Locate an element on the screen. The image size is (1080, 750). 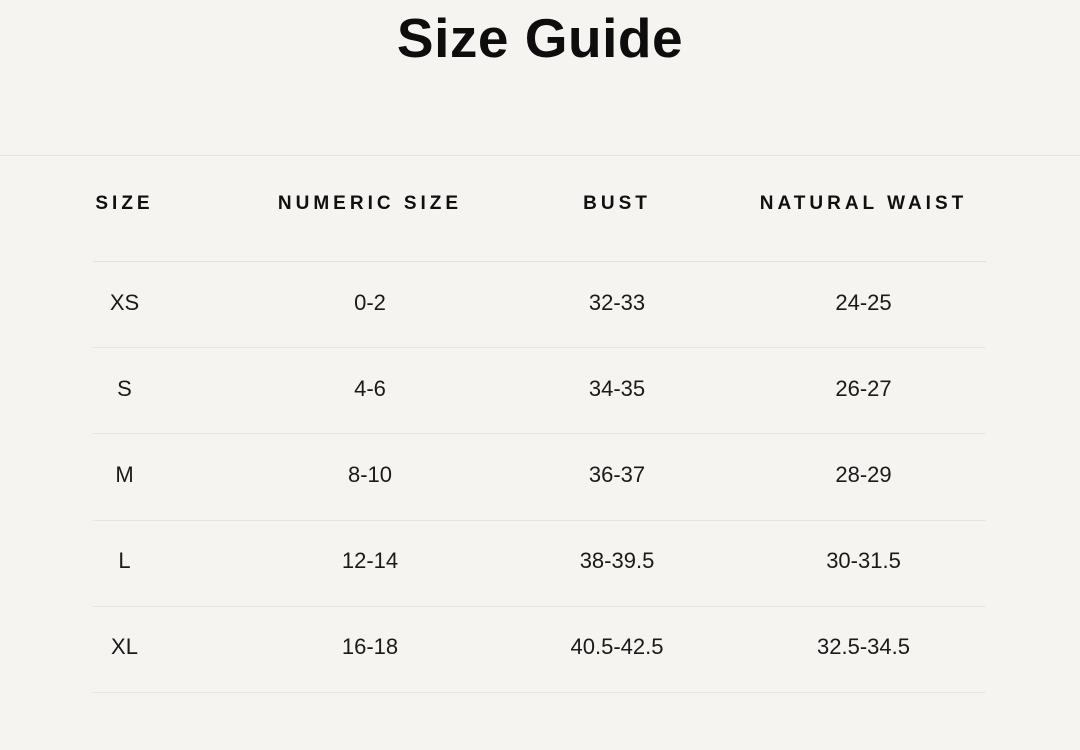
cell-numeric-size: 12-14 is located at coordinates (370, 561).